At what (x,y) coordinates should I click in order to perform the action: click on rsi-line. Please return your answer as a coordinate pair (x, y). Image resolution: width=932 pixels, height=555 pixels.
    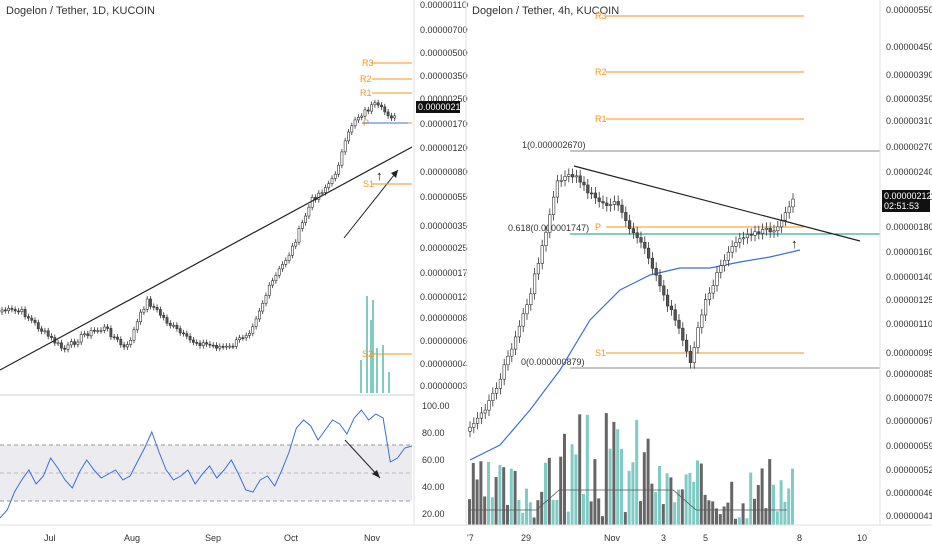
    Looking at the image, I should click on (206, 464).